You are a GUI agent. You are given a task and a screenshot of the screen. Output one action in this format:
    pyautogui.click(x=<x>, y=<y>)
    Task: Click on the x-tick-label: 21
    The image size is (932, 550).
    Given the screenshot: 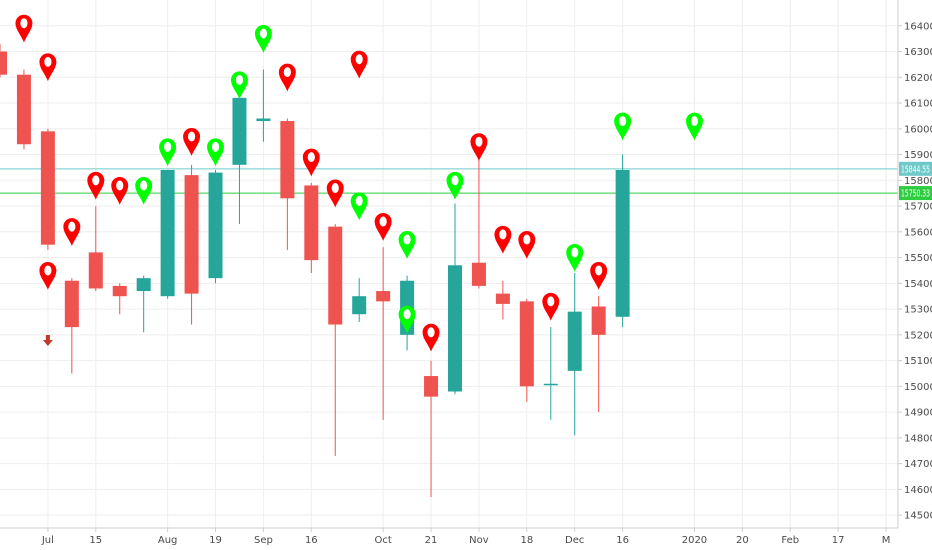 What is the action you would take?
    pyautogui.click(x=431, y=540)
    